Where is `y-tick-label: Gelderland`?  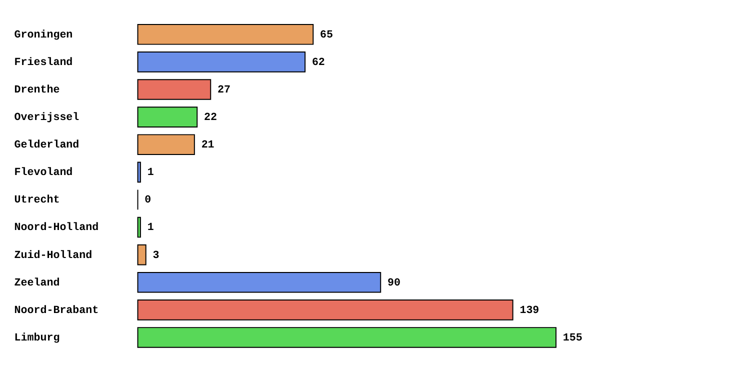
y-tick-label: Gelderland is located at coordinates (47, 146).